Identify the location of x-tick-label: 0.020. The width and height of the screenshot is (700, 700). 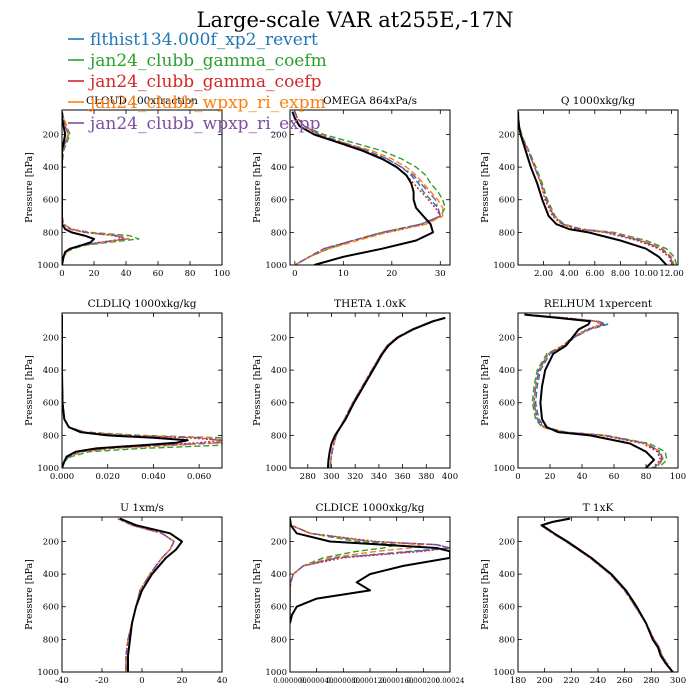
(108, 477).